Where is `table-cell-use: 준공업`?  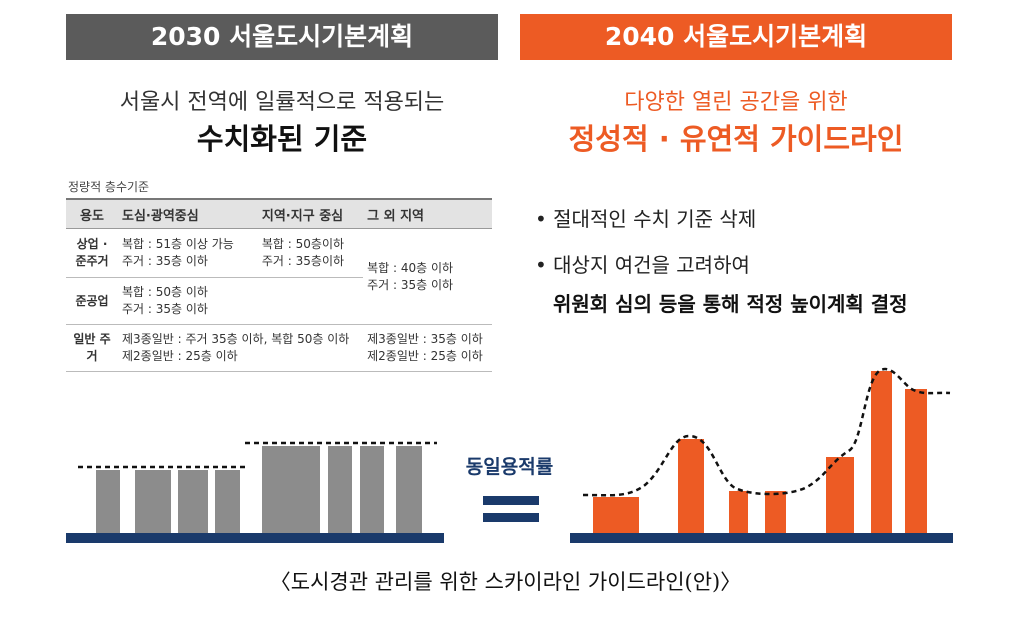
table-cell-use: 준공업 is located at coordinates (92, 301).